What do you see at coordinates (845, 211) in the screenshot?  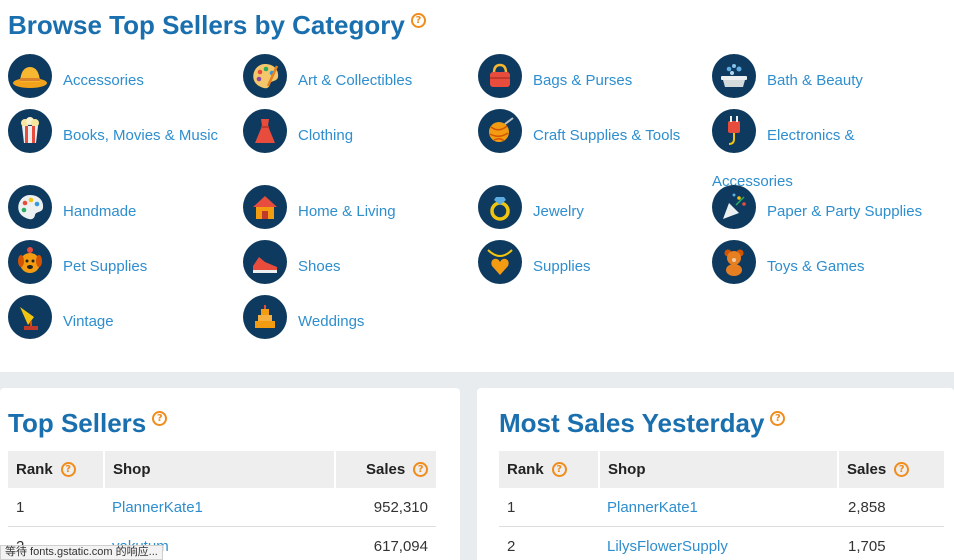 I see `category-label: Paper & Party Supplies` at bounding box center [845, 211].